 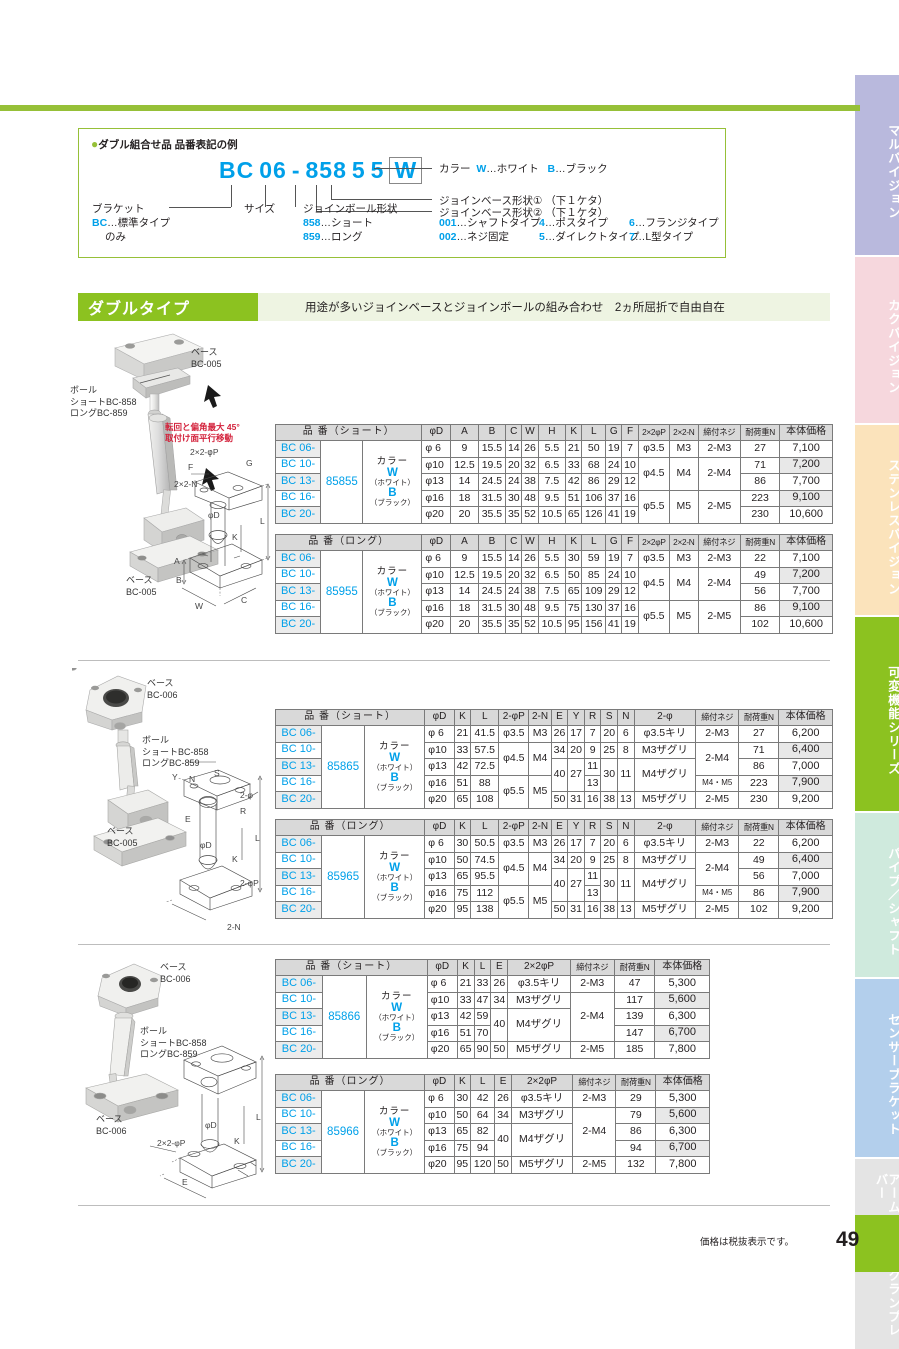 I want to click on cell-price: 7,900, so click(x=805, y=783).